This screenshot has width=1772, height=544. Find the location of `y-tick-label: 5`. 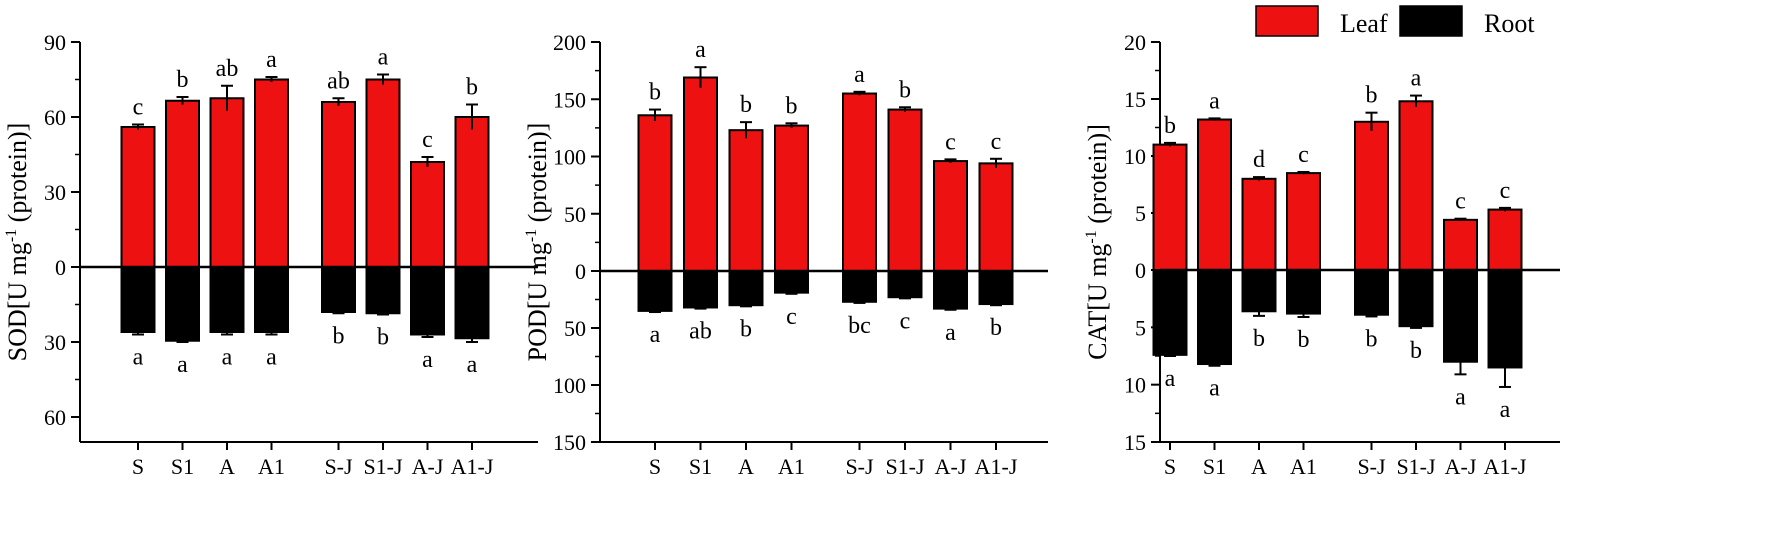

y-tick-label: 5 is located at coordinates (1140, 327).